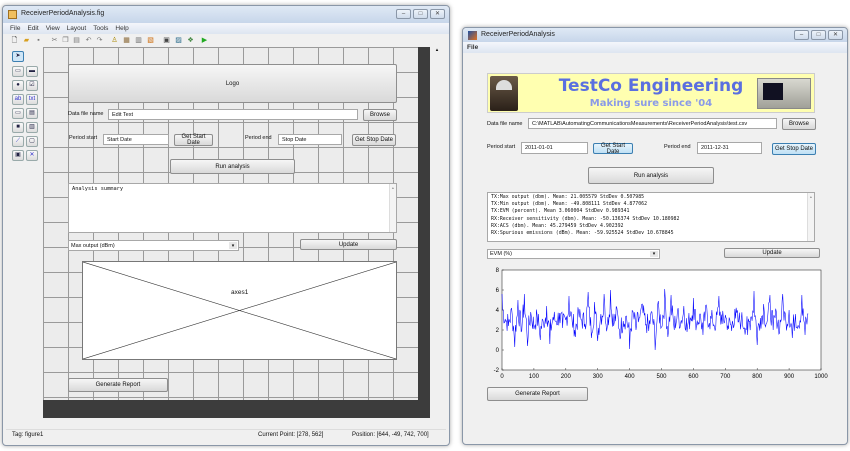  Describe the element at coordinates (661, 377) in the screenshot. I see `x-tick-label: 500` at that location.